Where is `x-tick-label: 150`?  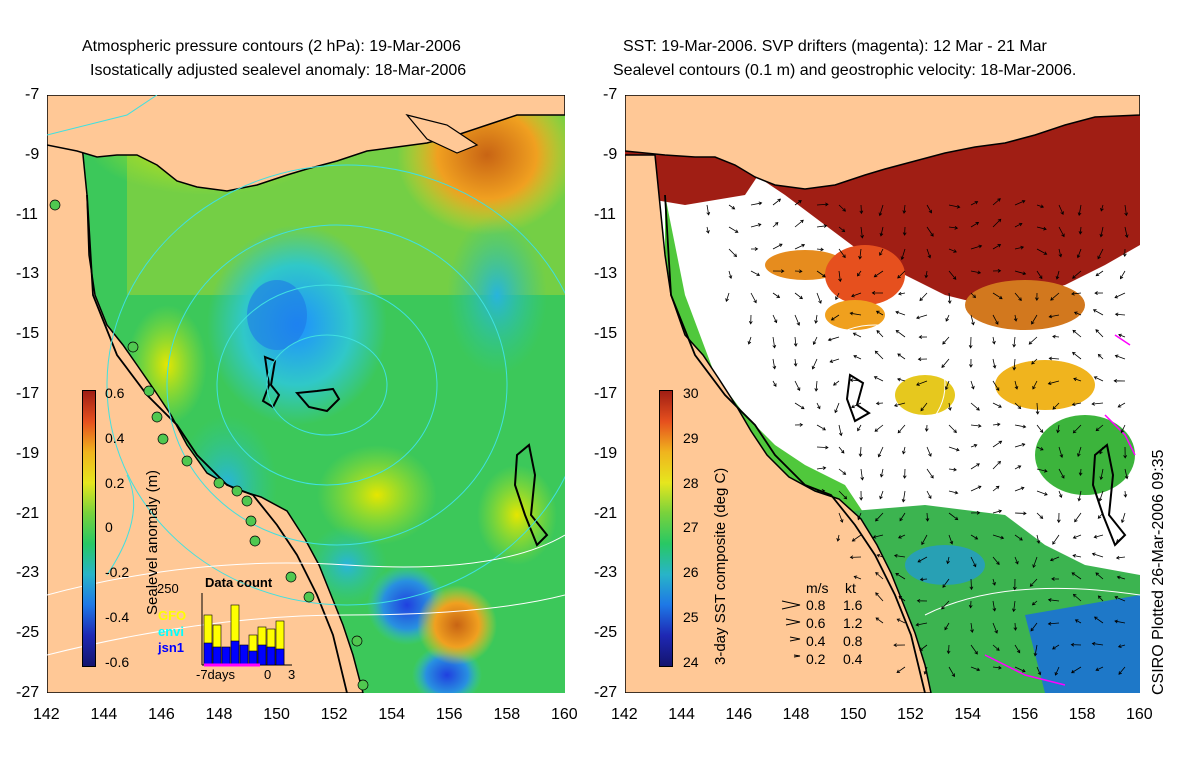
x-tick-label: 150 is located at coordinates (853, 714).